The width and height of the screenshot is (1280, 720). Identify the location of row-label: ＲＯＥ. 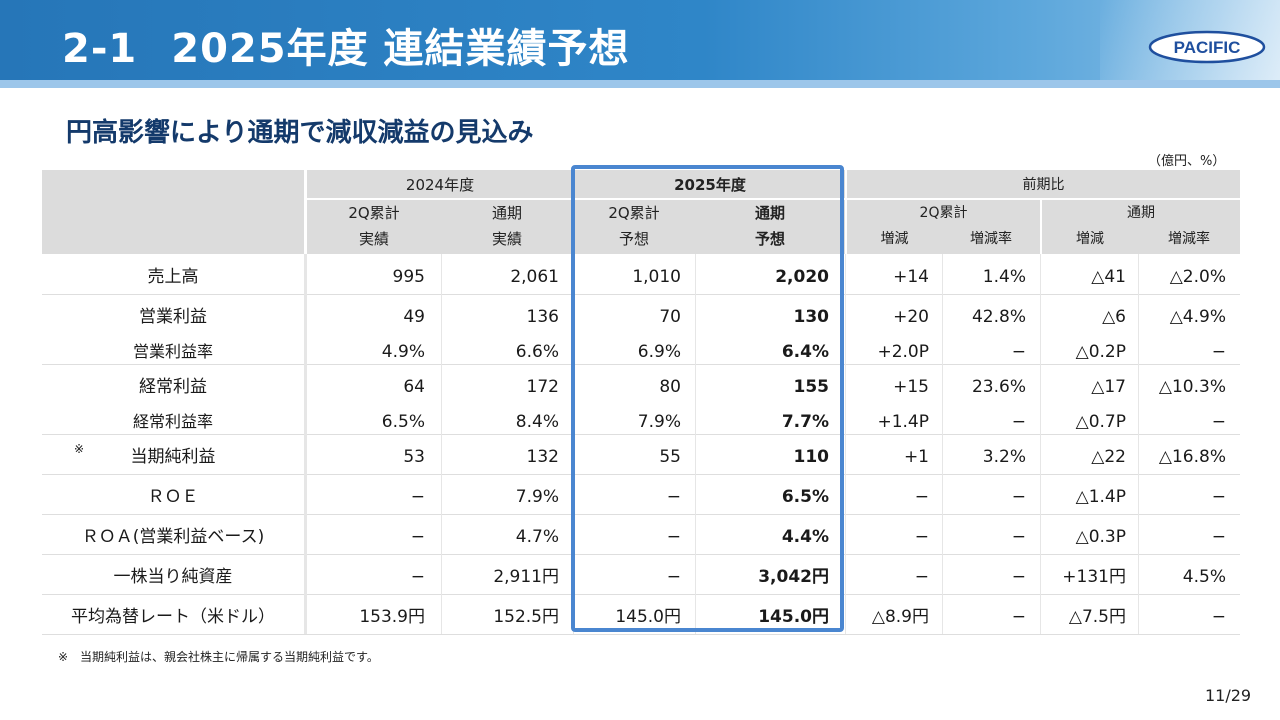
(173, 497).